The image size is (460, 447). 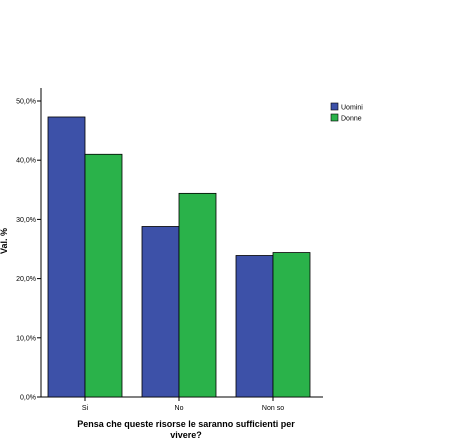 What do you see at coordinates (254, 326) in the screenshot?
I see `bar-uomini-non-so` at bounding box center [254, 326].